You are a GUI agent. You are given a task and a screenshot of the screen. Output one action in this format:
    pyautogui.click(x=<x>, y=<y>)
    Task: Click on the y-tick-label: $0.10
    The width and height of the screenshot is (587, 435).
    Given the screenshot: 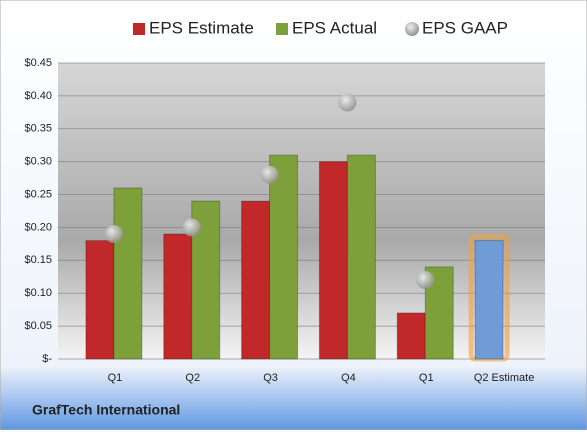 What is the action you would take?
    pyautogui.click(x=38, y=293)
    